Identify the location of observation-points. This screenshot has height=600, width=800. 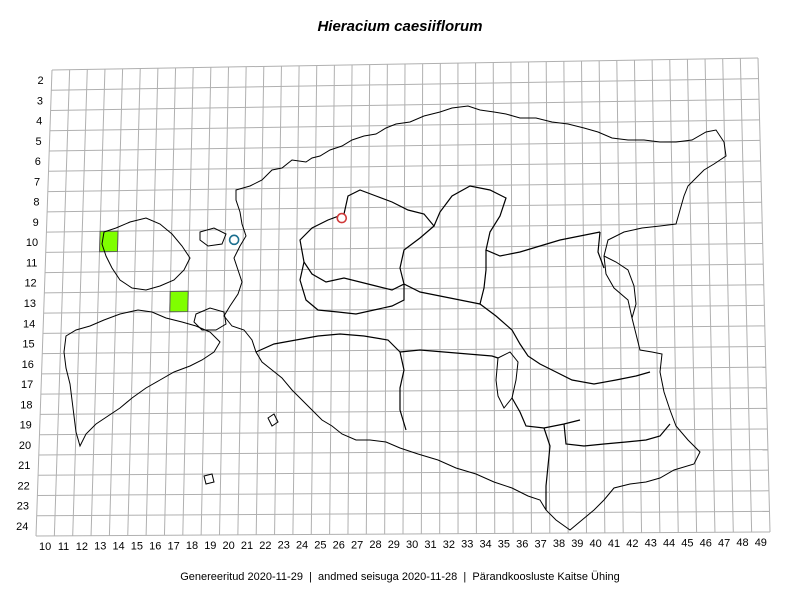
(288, 229).